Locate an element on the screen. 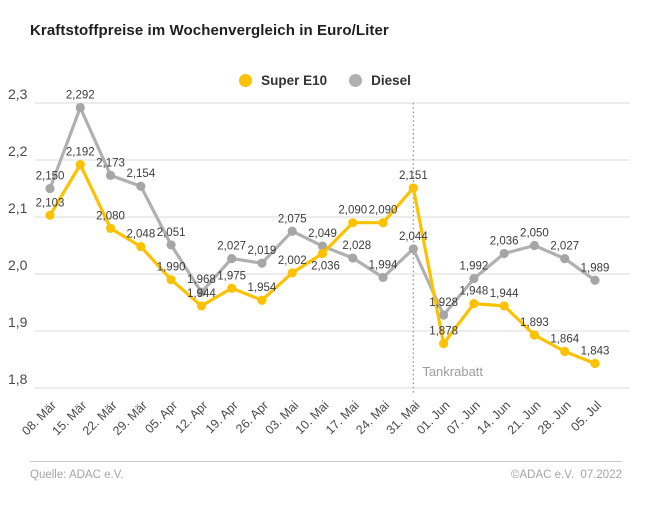 The image size is (650, 515). data-label-super-e10: 1,975 is located at coordinates (231, 276).